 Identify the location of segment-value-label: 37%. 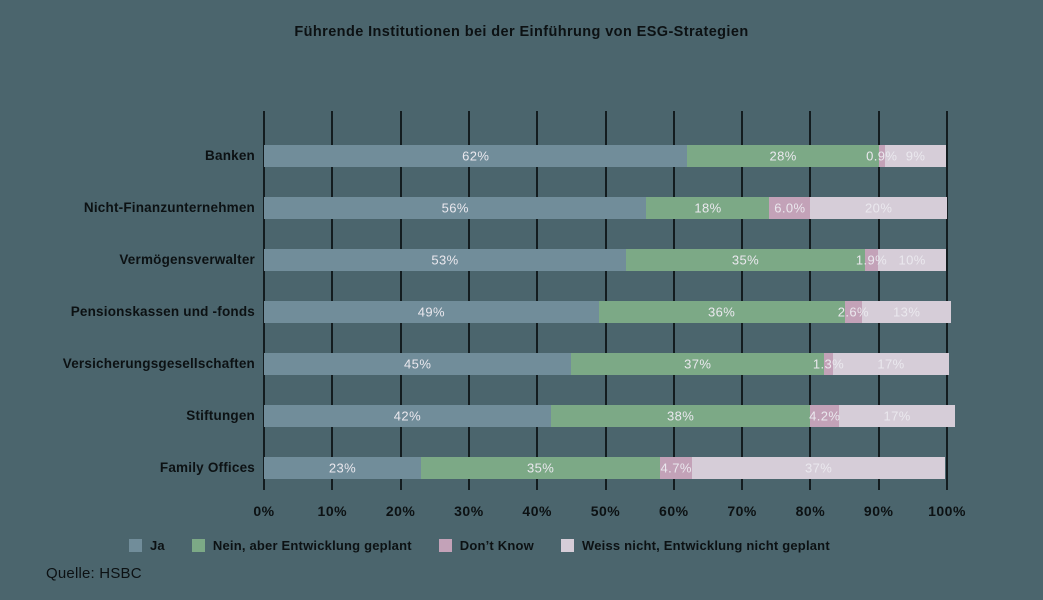
(818, 468).